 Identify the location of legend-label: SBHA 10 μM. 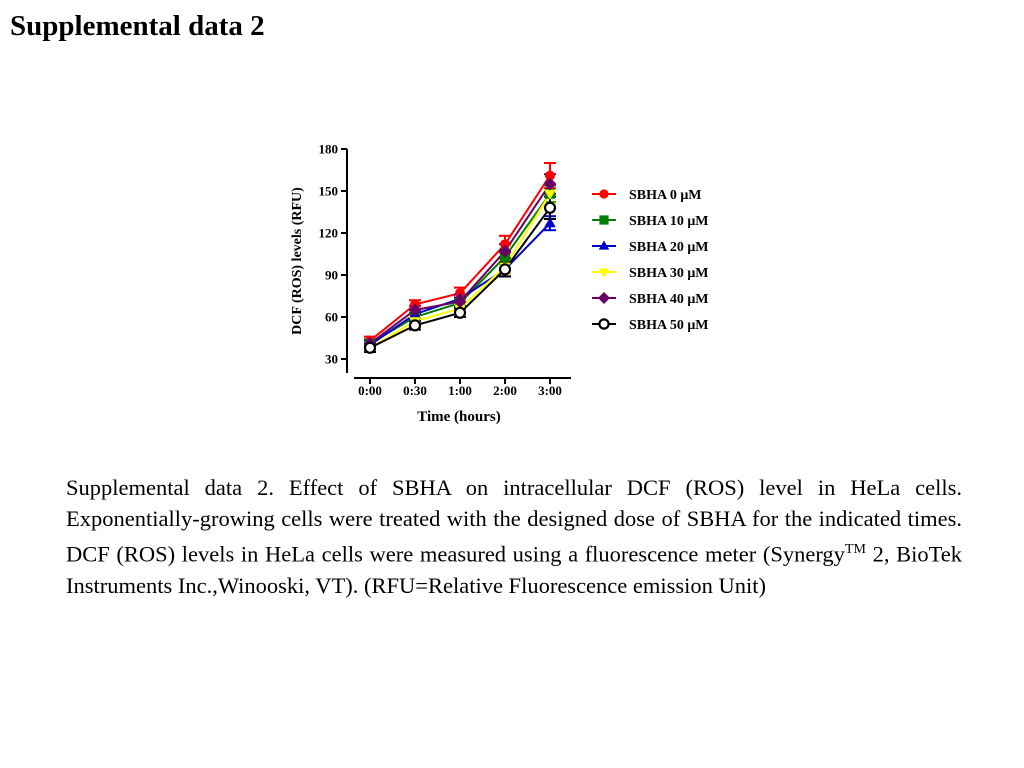
(669, 221).